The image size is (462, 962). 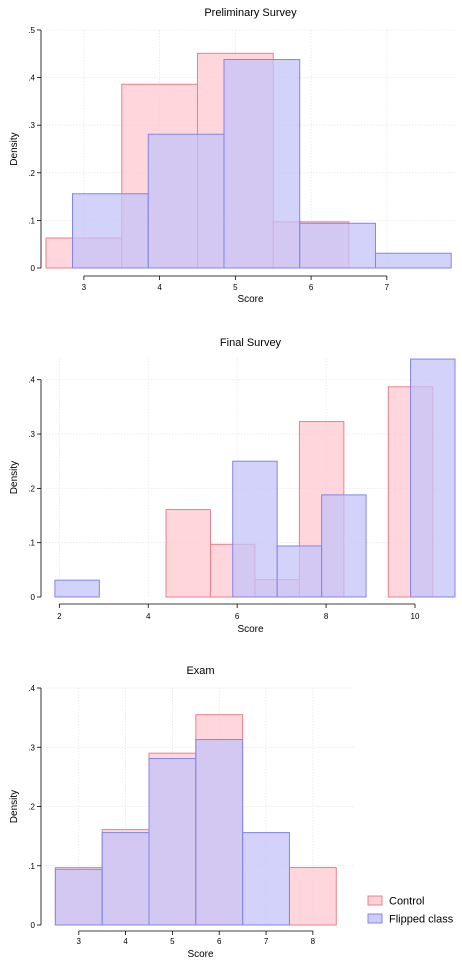 I want to click on x-tick-label: 10, so click(x=415, y=616).